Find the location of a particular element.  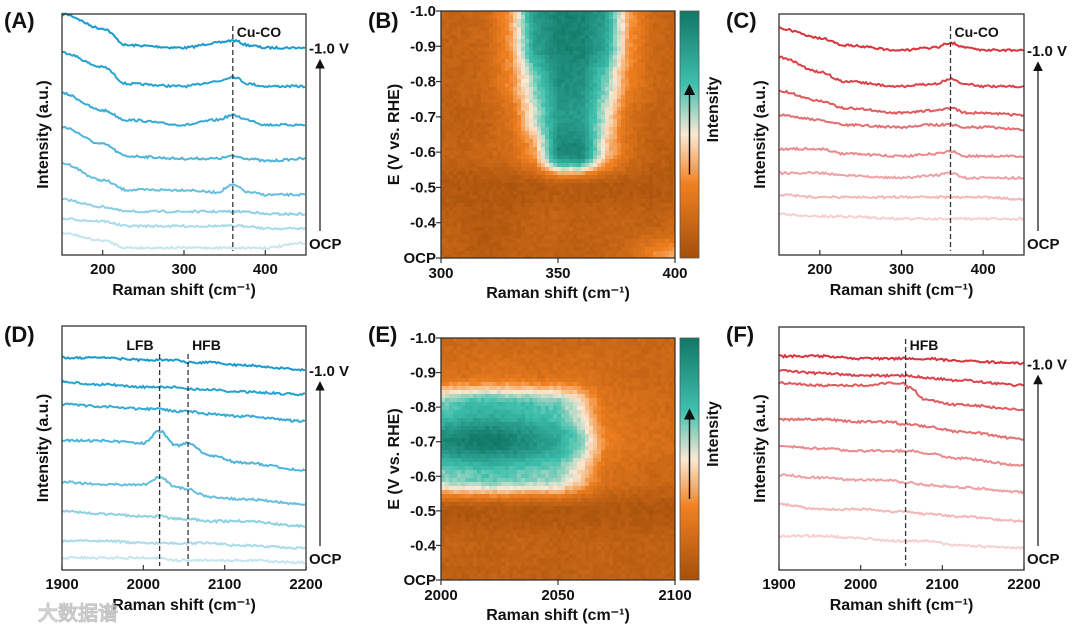

y-axis-label: Intensity (a.u.) is located at coordinates (43, 448).